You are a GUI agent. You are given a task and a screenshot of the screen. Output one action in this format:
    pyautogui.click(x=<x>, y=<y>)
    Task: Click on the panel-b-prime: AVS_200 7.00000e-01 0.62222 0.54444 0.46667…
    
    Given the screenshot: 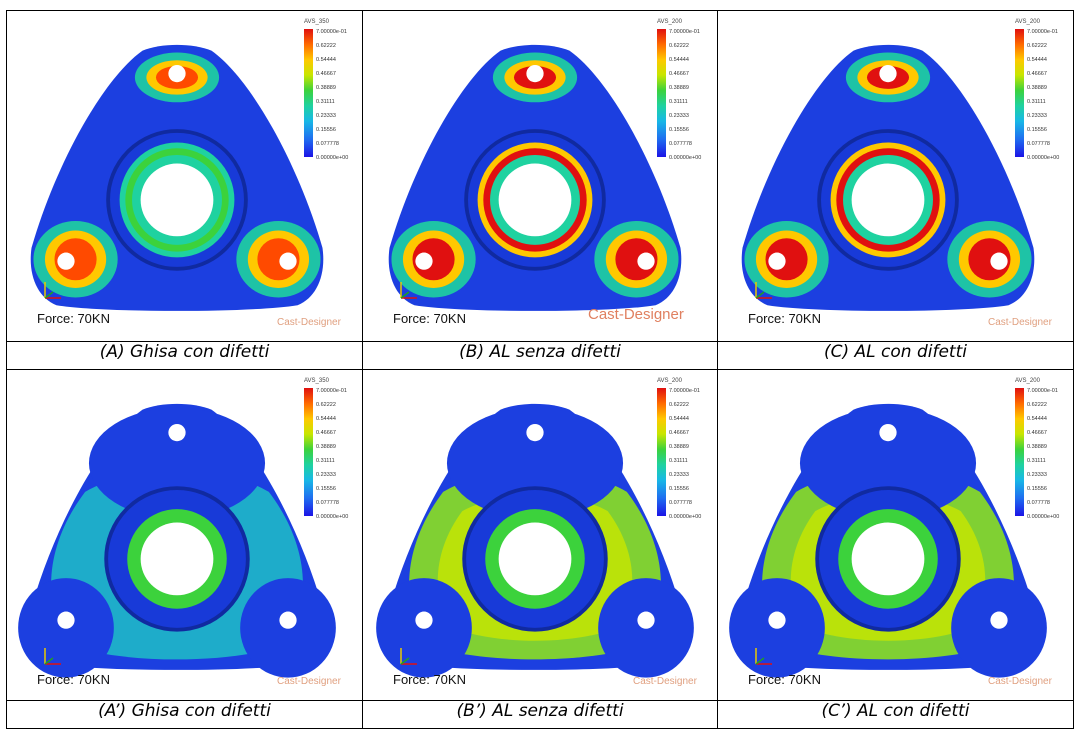 What is the action you would take?
    pyautogui.click(x=540, y=535)
    